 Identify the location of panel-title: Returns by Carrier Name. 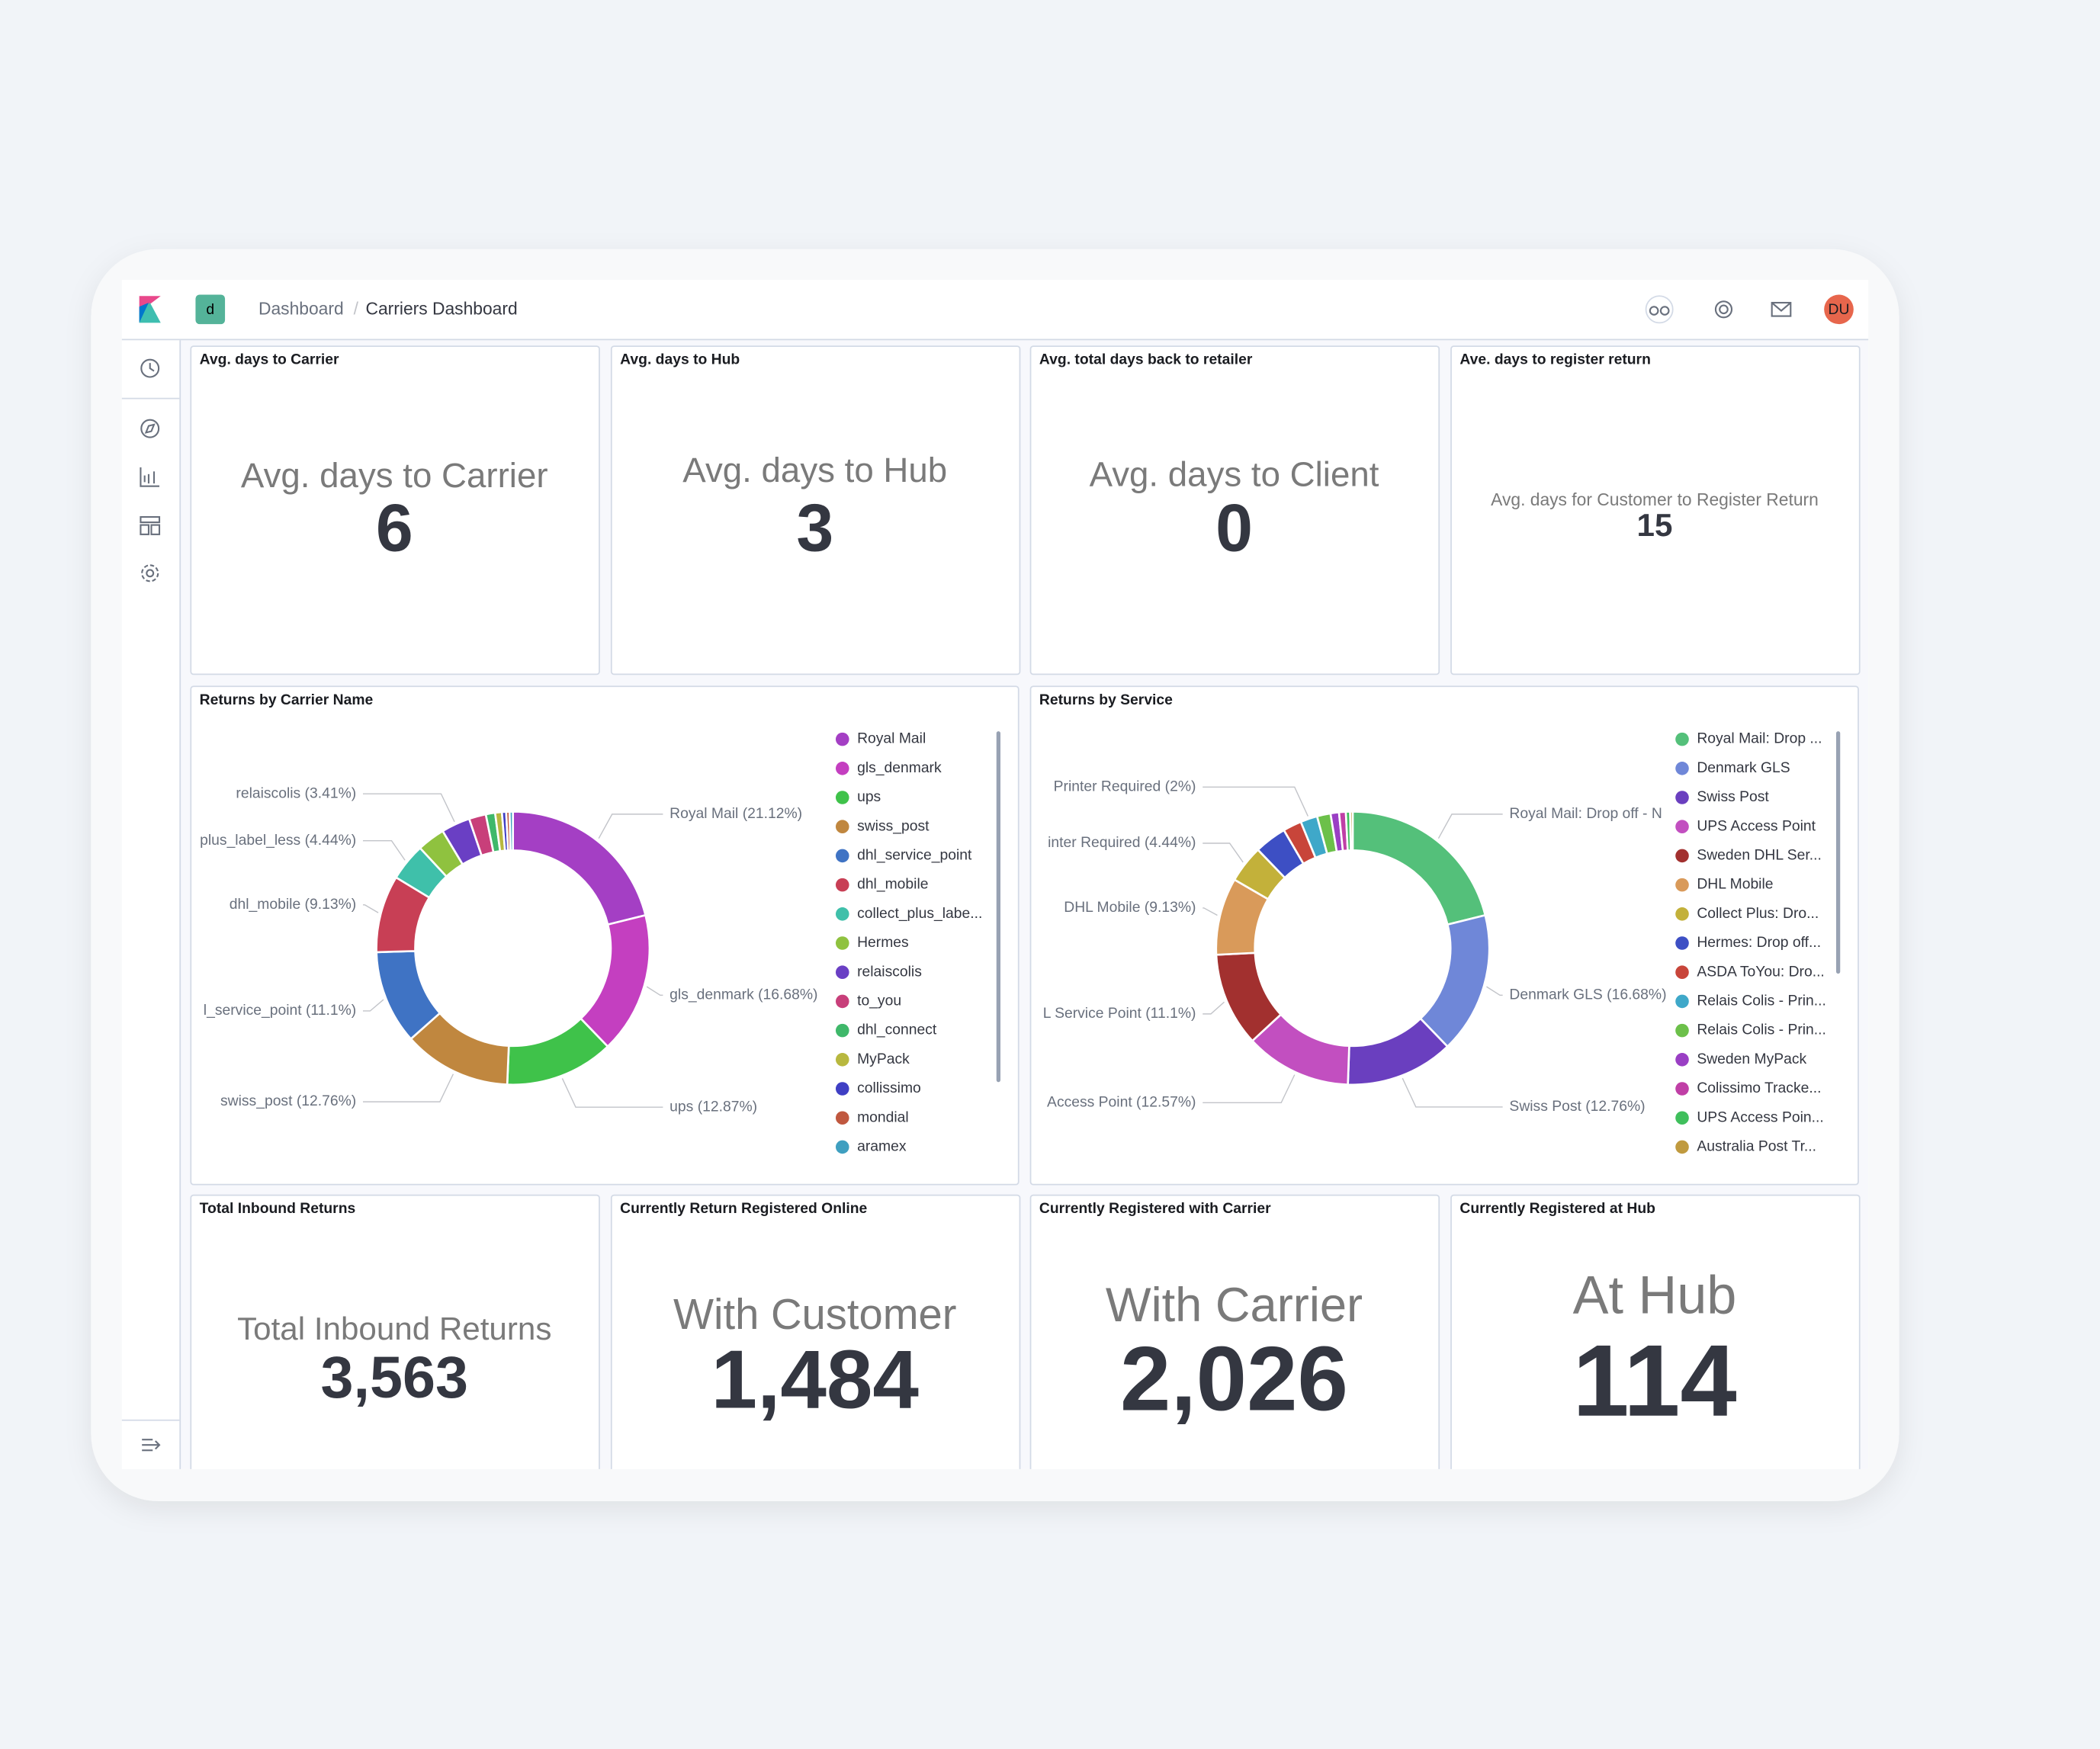
(287, 700).